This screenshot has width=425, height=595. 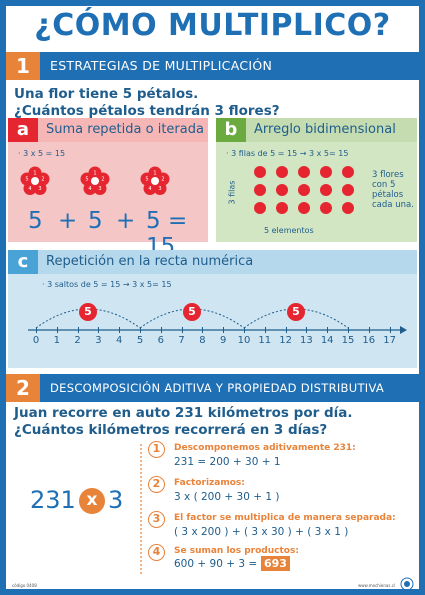 What do you see at coordinates (212, 25) in the screenshot?
I see `page-title: ¿CÓMO MULTIPLICO?` at bounding box center [212, 25].